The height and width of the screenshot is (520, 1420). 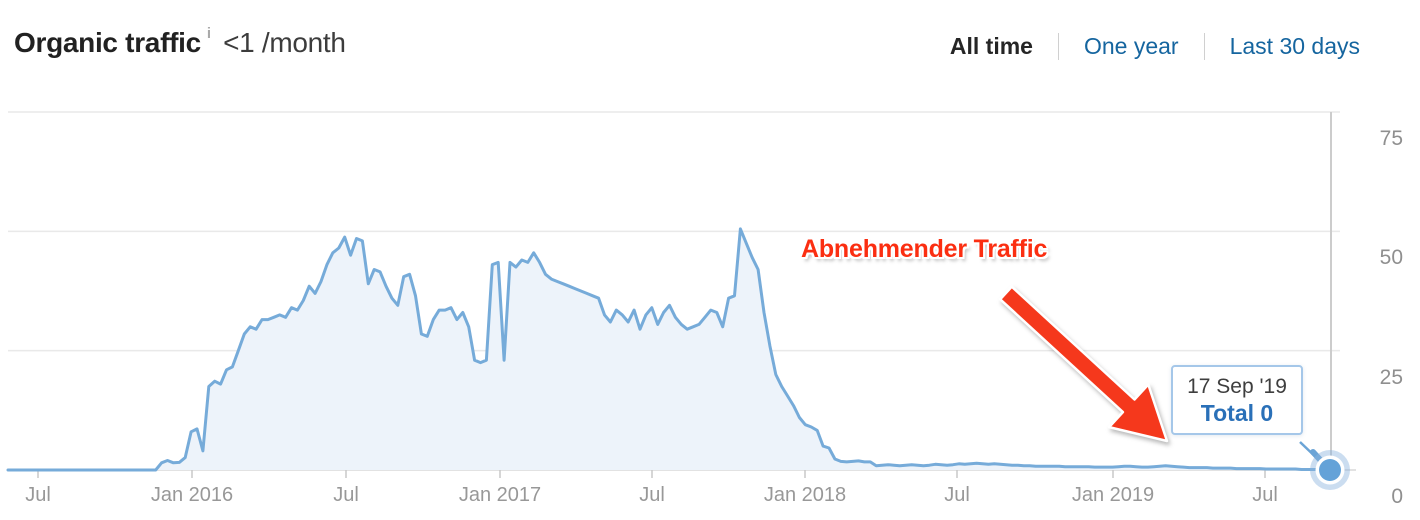 I want to click on x-axis-tick-label: Jan 2016, so click(x=192, y=495).